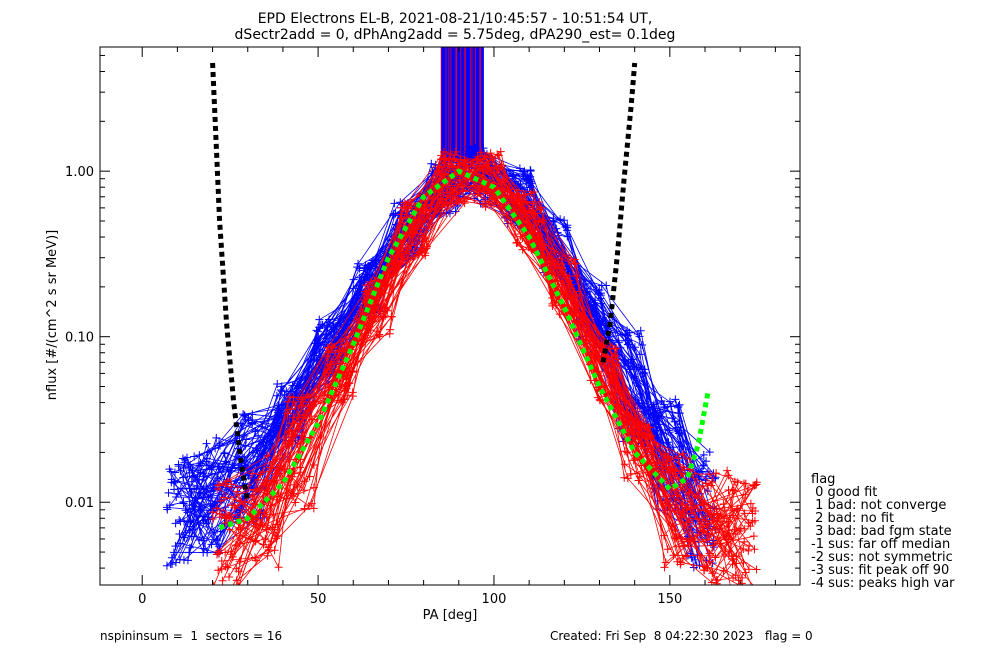 The width and height of the screenshot is (1000, 654). I want to click on y-axis-label: nflux [#/(cm^2 s sr MeV)], so click(52, 315).